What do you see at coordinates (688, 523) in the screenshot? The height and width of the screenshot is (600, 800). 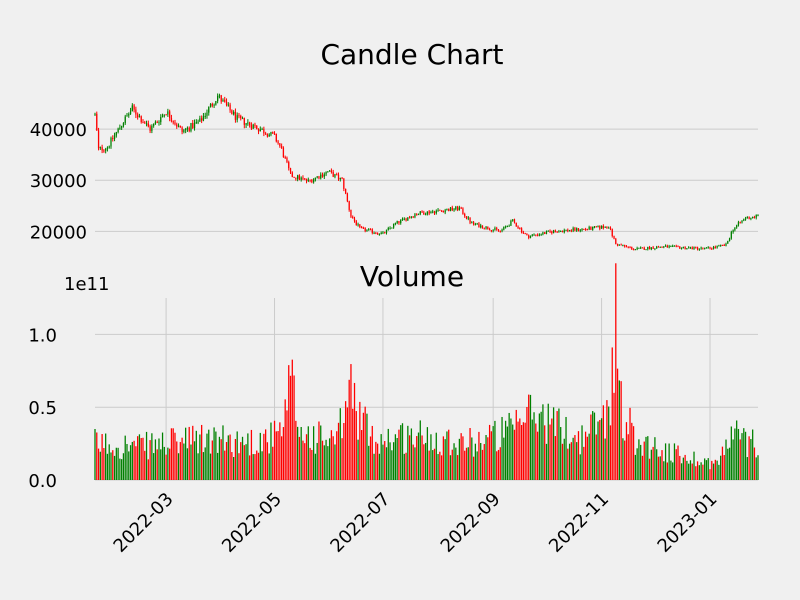 I see `volume-x-tick-label: 2023-01` at bounding box center [688, 523].